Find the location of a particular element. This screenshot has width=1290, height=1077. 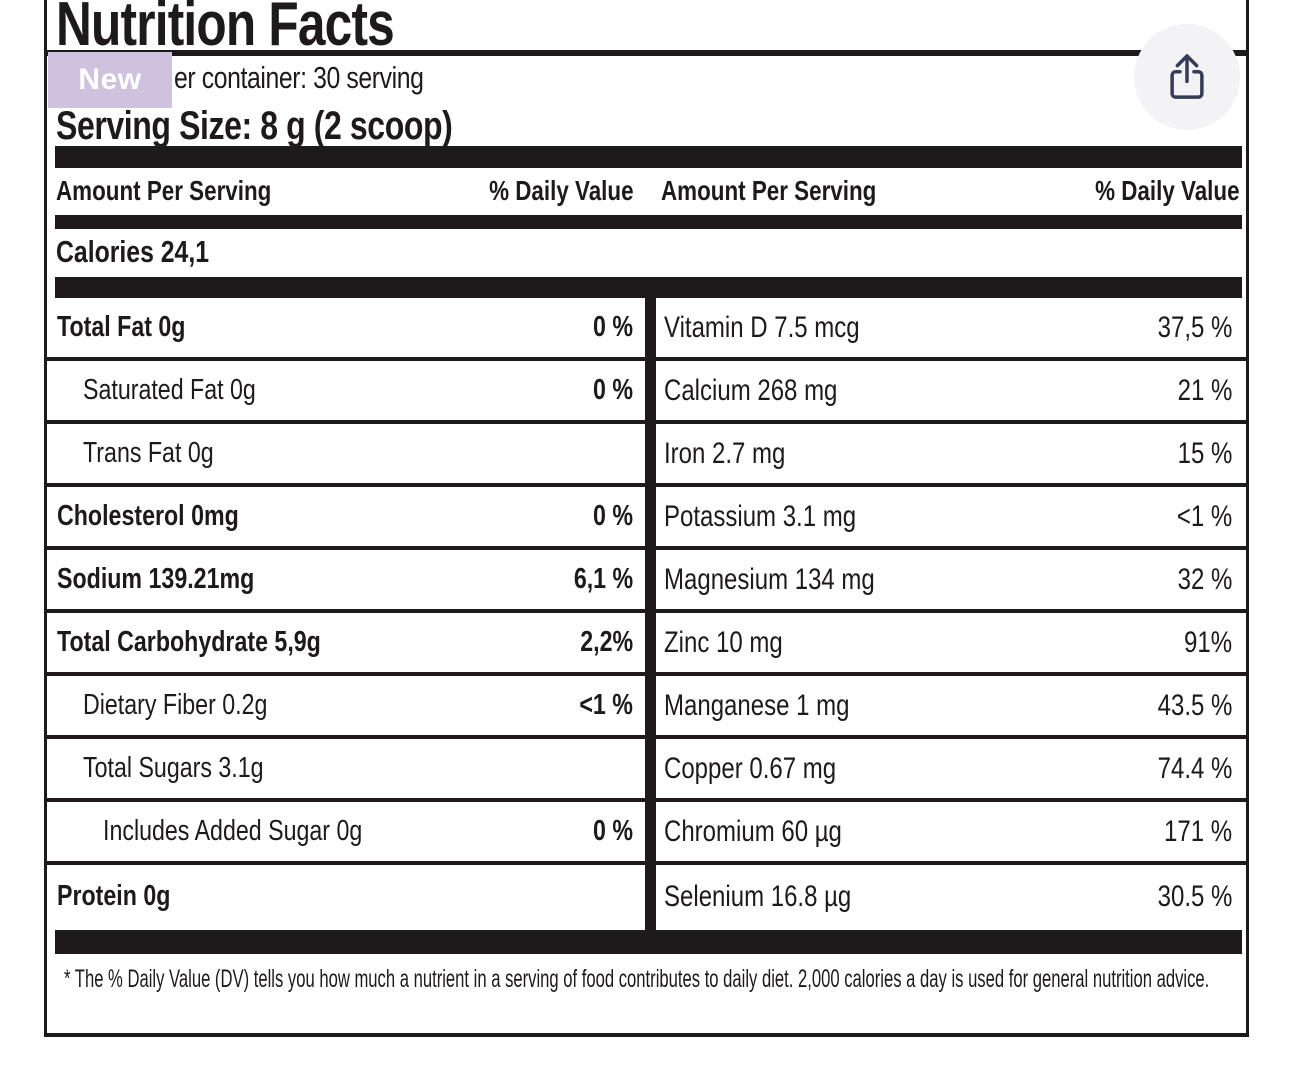

row-label: Total Fat 0g is located at coordinates (121, 327).